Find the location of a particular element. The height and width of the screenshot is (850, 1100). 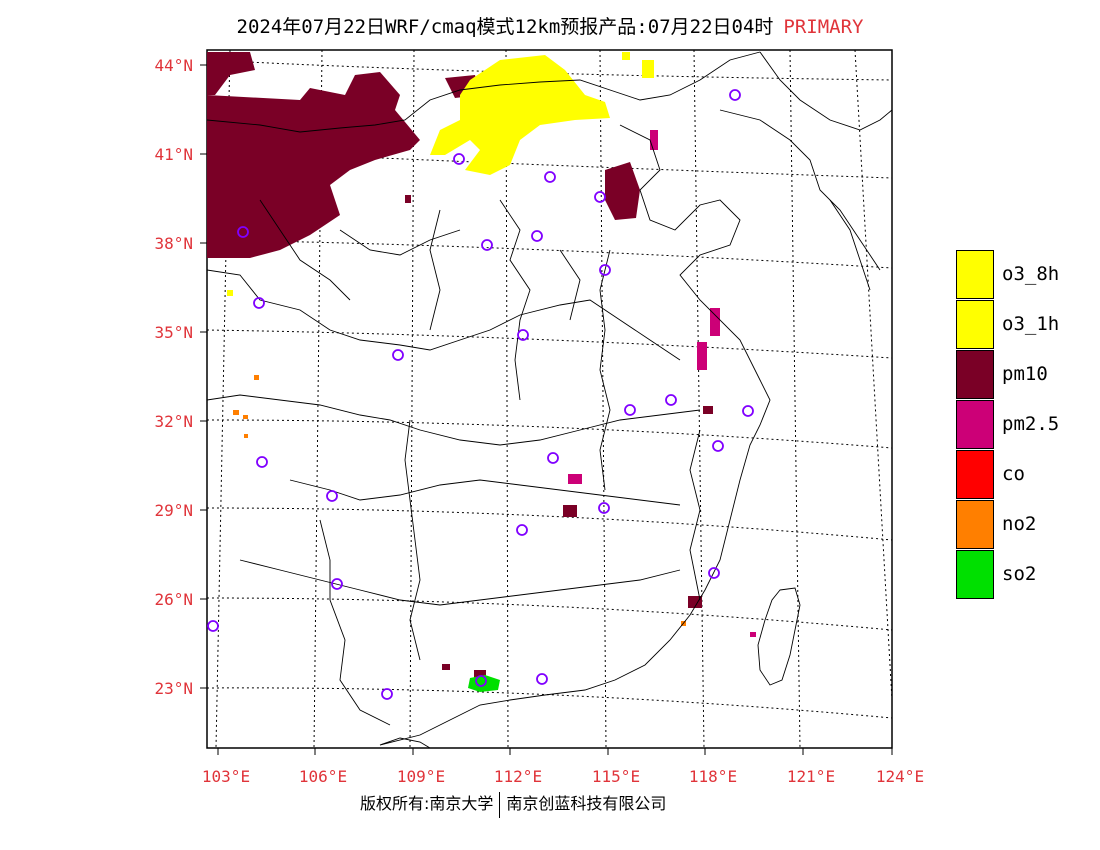

copyright-left: 版权所有:南京大学 is located at coordinates (427, 803).